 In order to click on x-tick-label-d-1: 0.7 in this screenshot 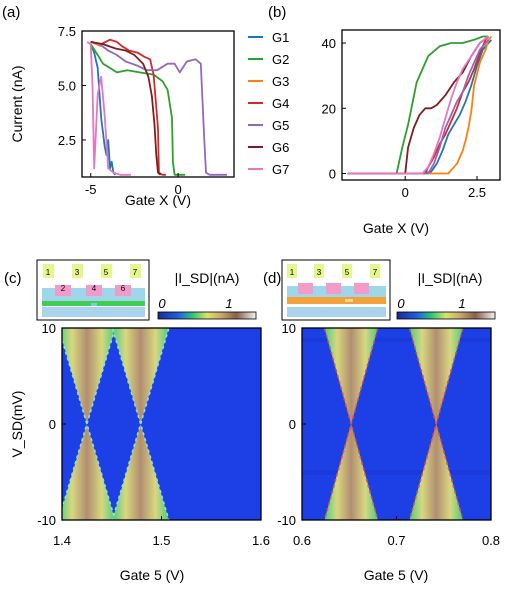, I will do `click(396, 540)`.